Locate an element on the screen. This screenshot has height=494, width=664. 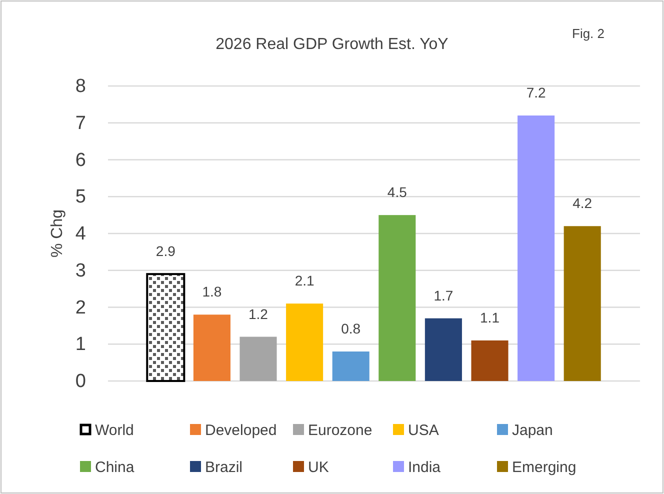
legend-label: Developed is located at coordinates (241, 430).